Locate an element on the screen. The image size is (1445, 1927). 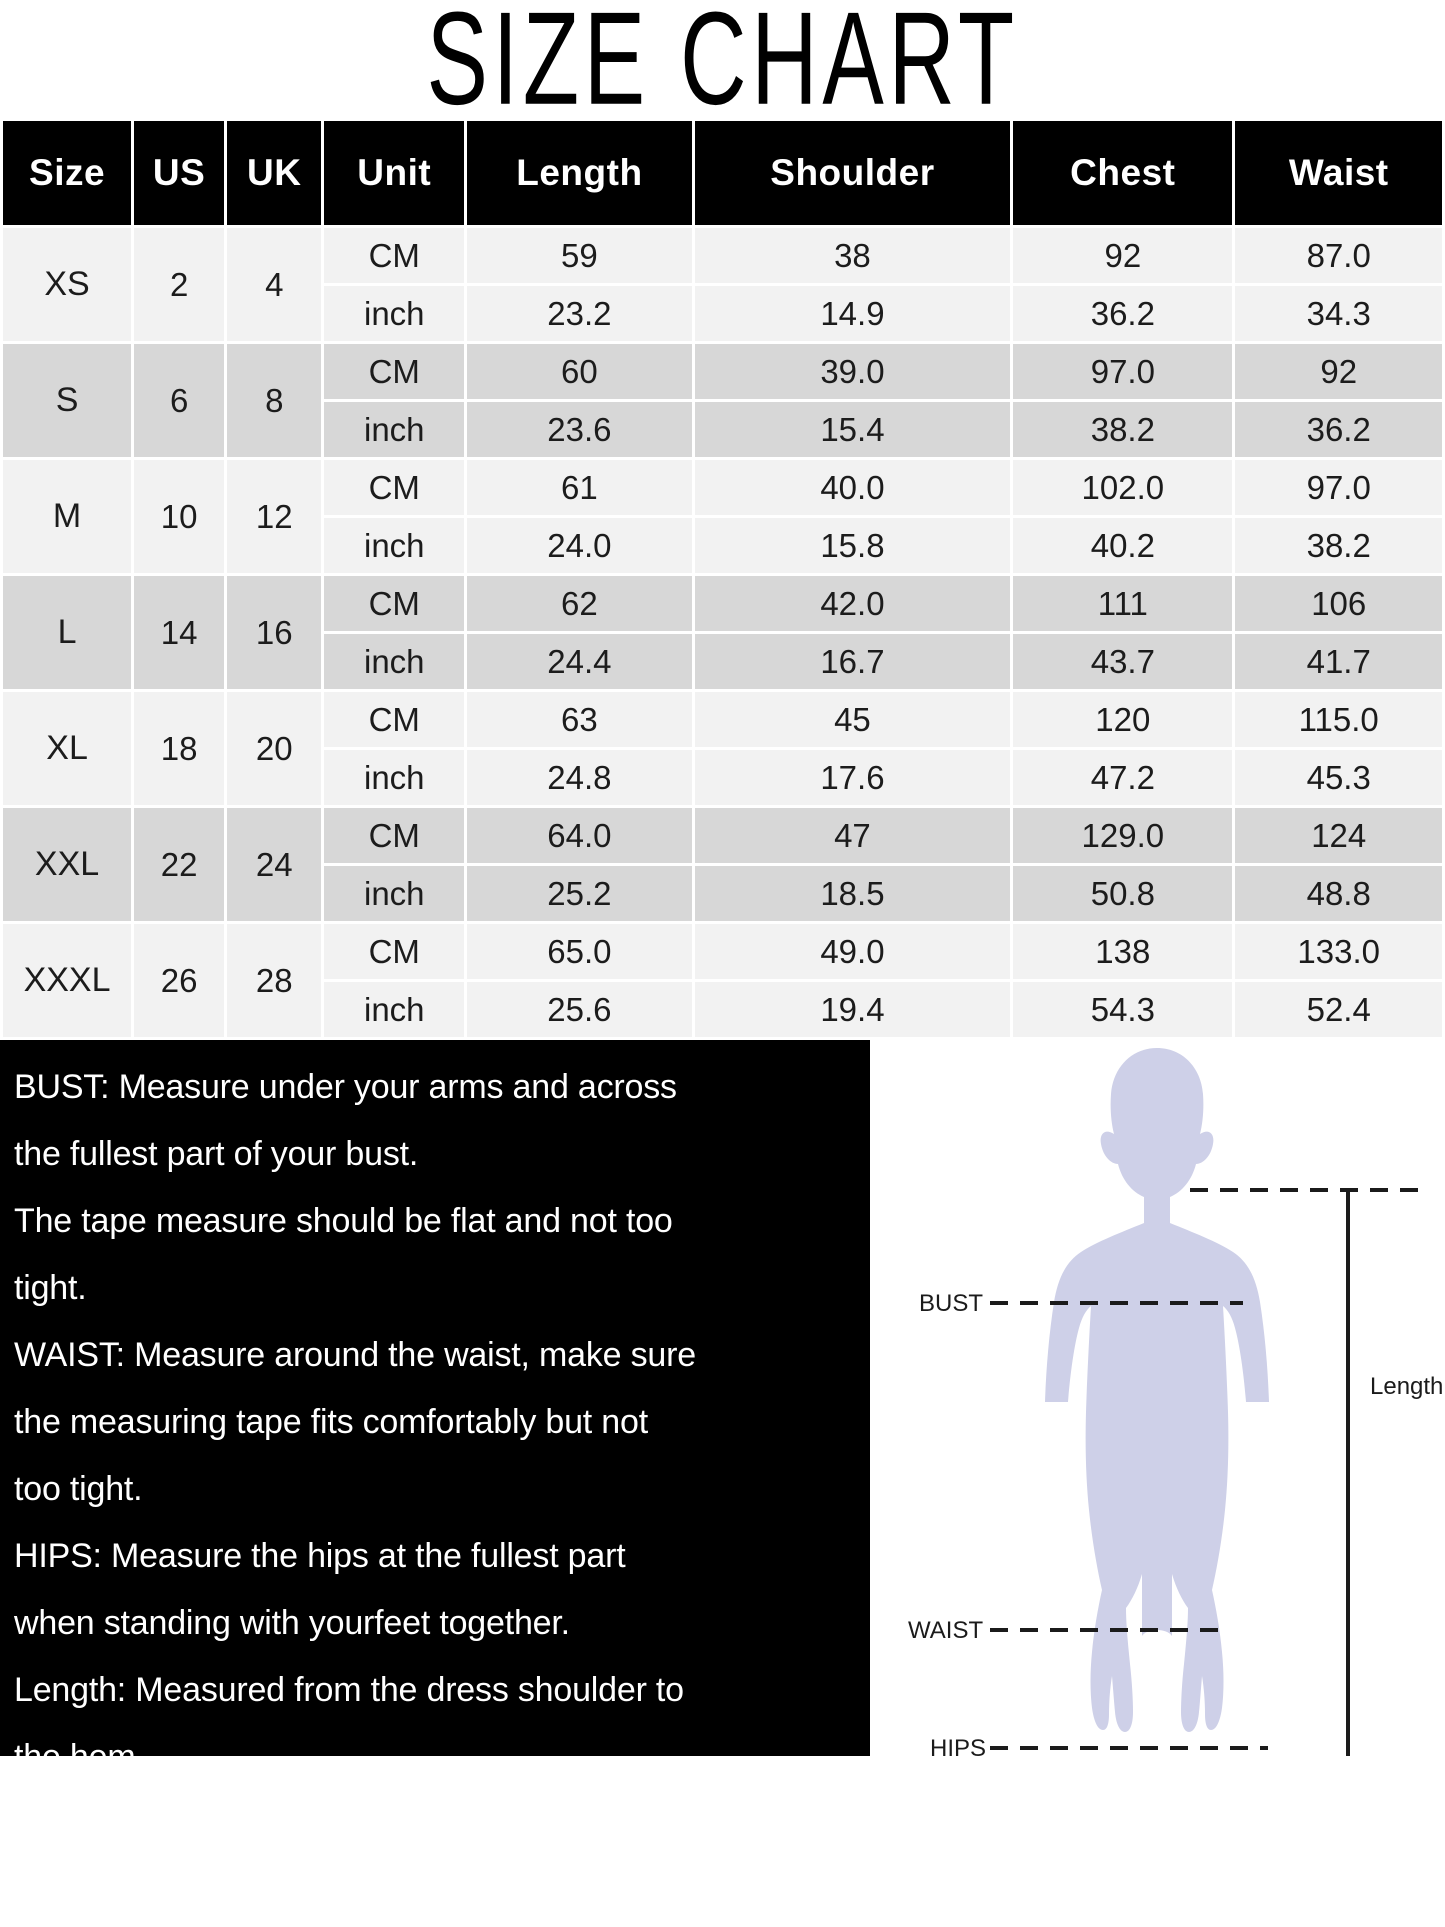
cell-us: 26 is located at coordinates (179, 980).